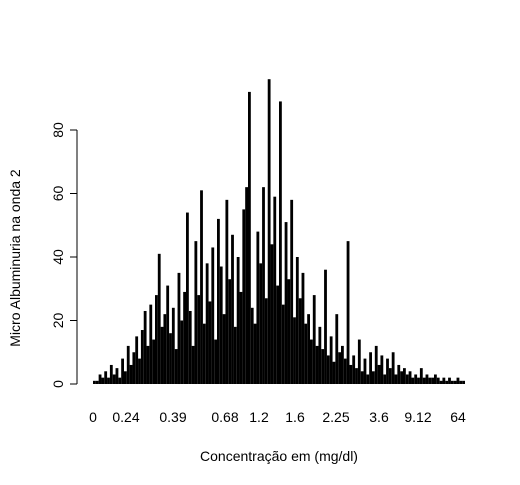 This screenshot has width=520, height=485. What do you see at coordinates (379, 417) in the screenshot?
I see `x-tick-label: 3.6` at bounding box center [379, 417].